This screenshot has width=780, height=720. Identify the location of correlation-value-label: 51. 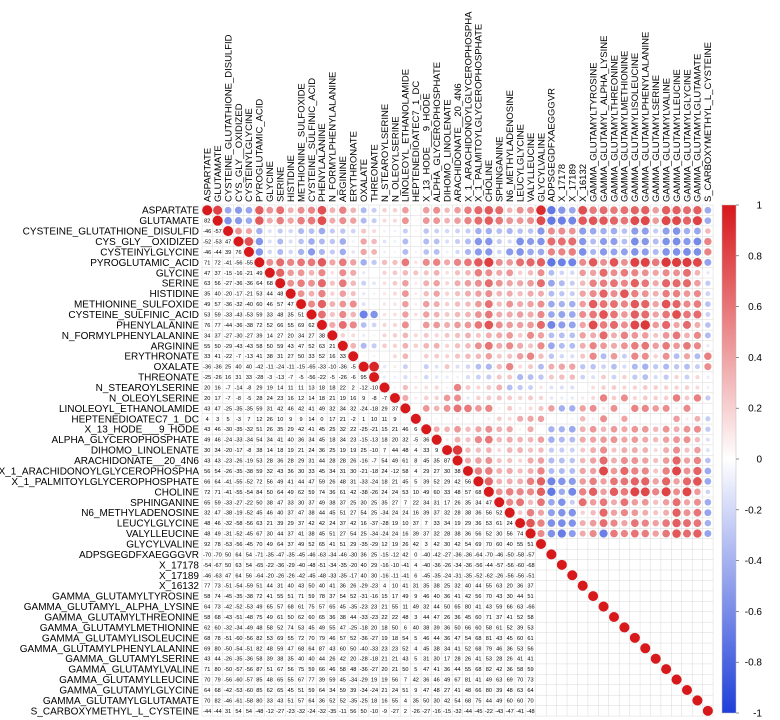
(343, 545).